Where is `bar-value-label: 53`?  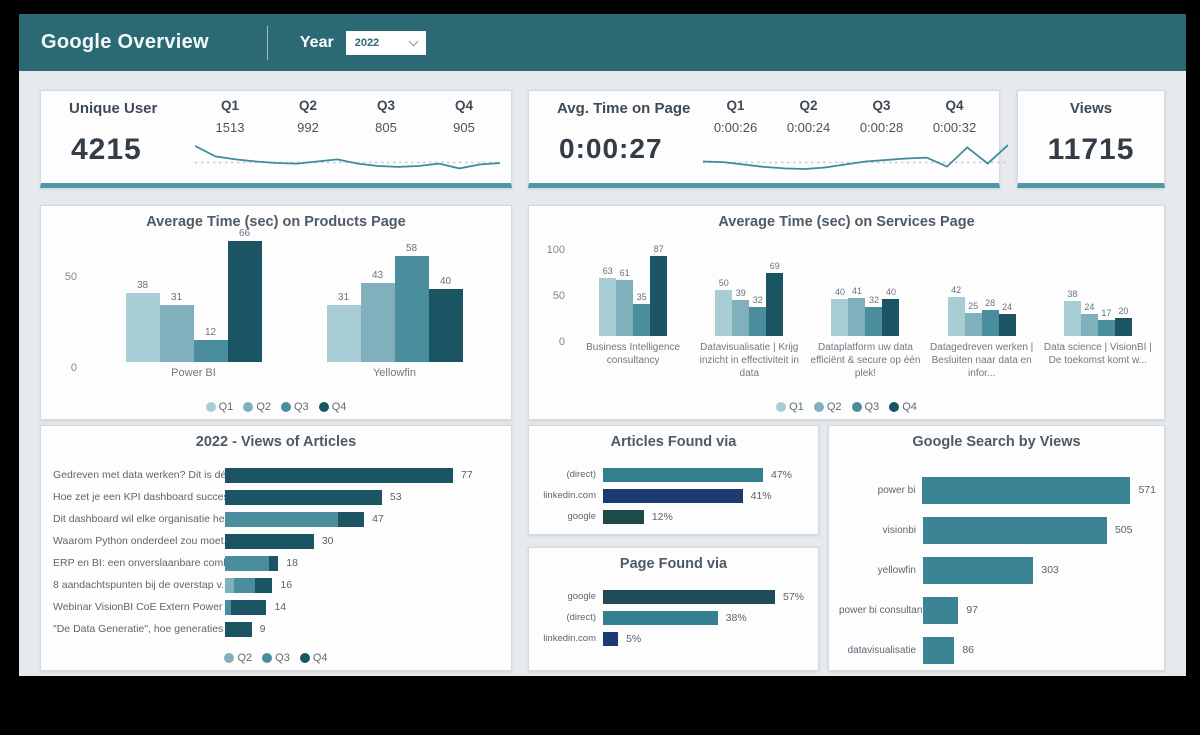 bar-value-label: 53 is located at coordinates (395, 497).